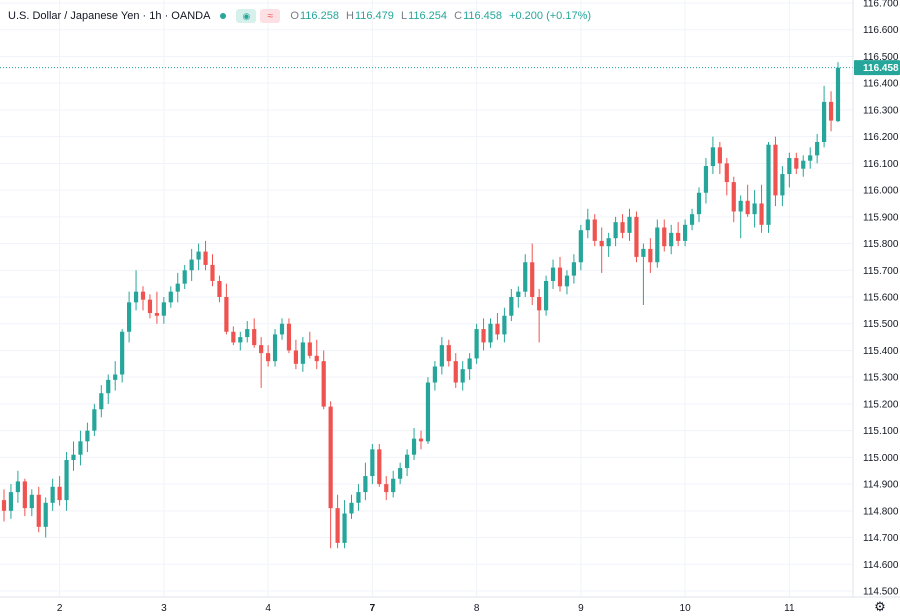 Image resolution: width=900 pixels, height=616 pixels. I want to click on price-tick-label: 116.300, so click(881, 110).